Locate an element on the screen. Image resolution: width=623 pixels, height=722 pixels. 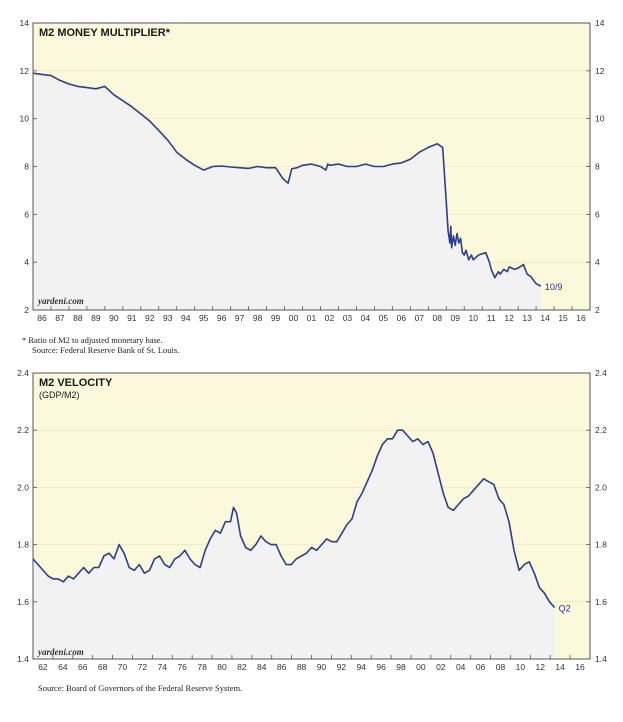
x-tick-label: 78 is located at coordinates (202, 667).